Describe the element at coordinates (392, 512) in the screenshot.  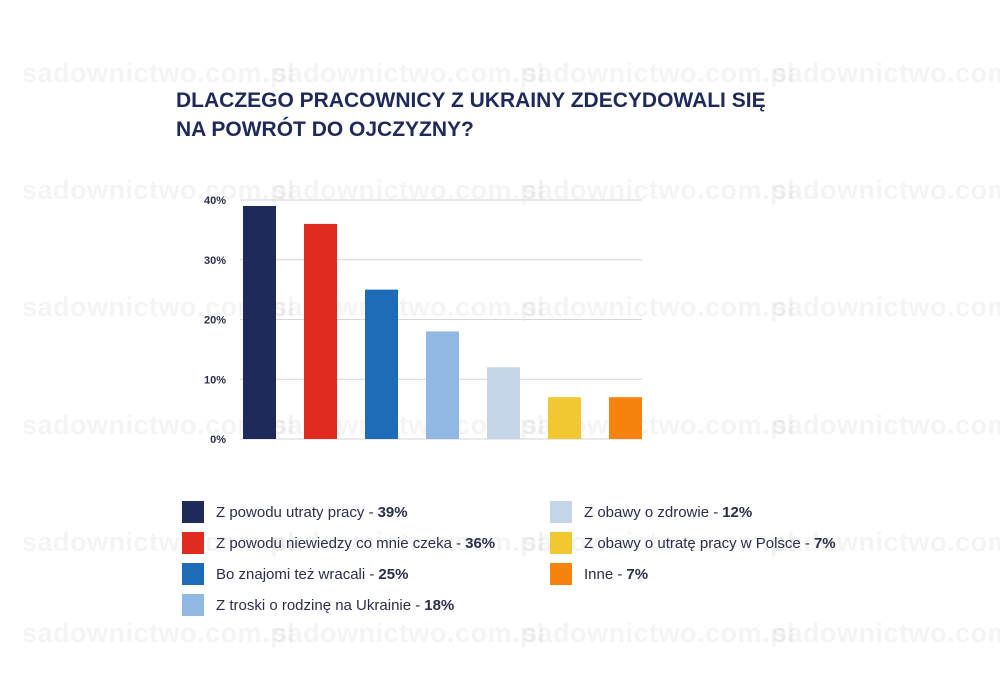
I see `legend-value: 39%` at that location.